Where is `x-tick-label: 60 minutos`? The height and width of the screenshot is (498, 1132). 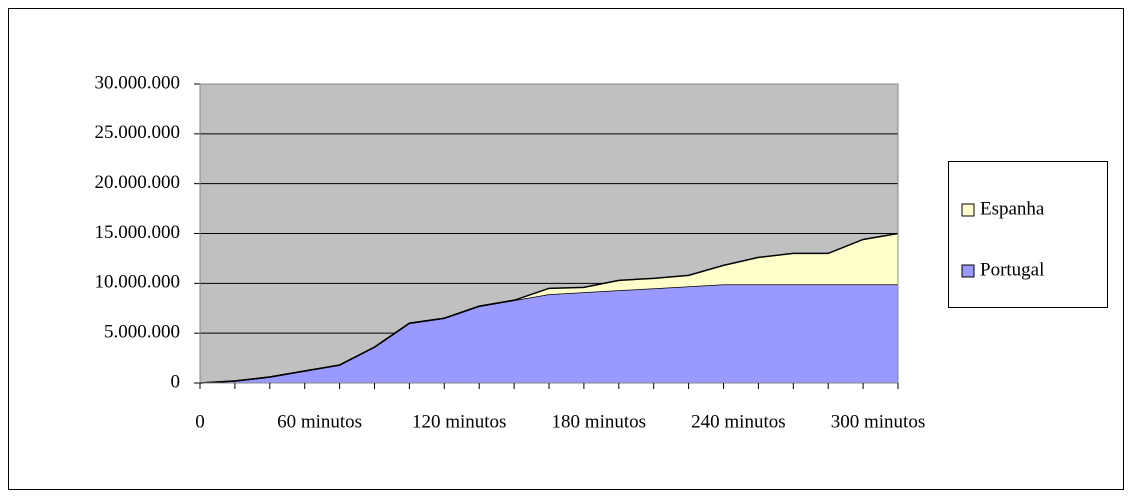
x-tick-label: 60 minutos is located at coordinates (319, 421).